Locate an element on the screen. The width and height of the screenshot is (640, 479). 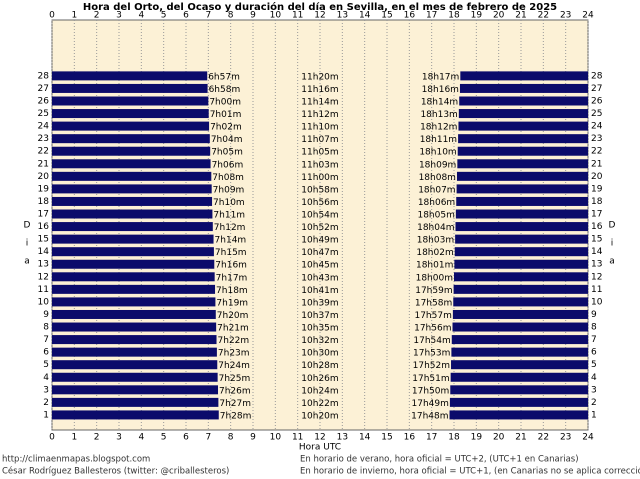
x-tick-label: 18 is located at coordinates (454, 16).